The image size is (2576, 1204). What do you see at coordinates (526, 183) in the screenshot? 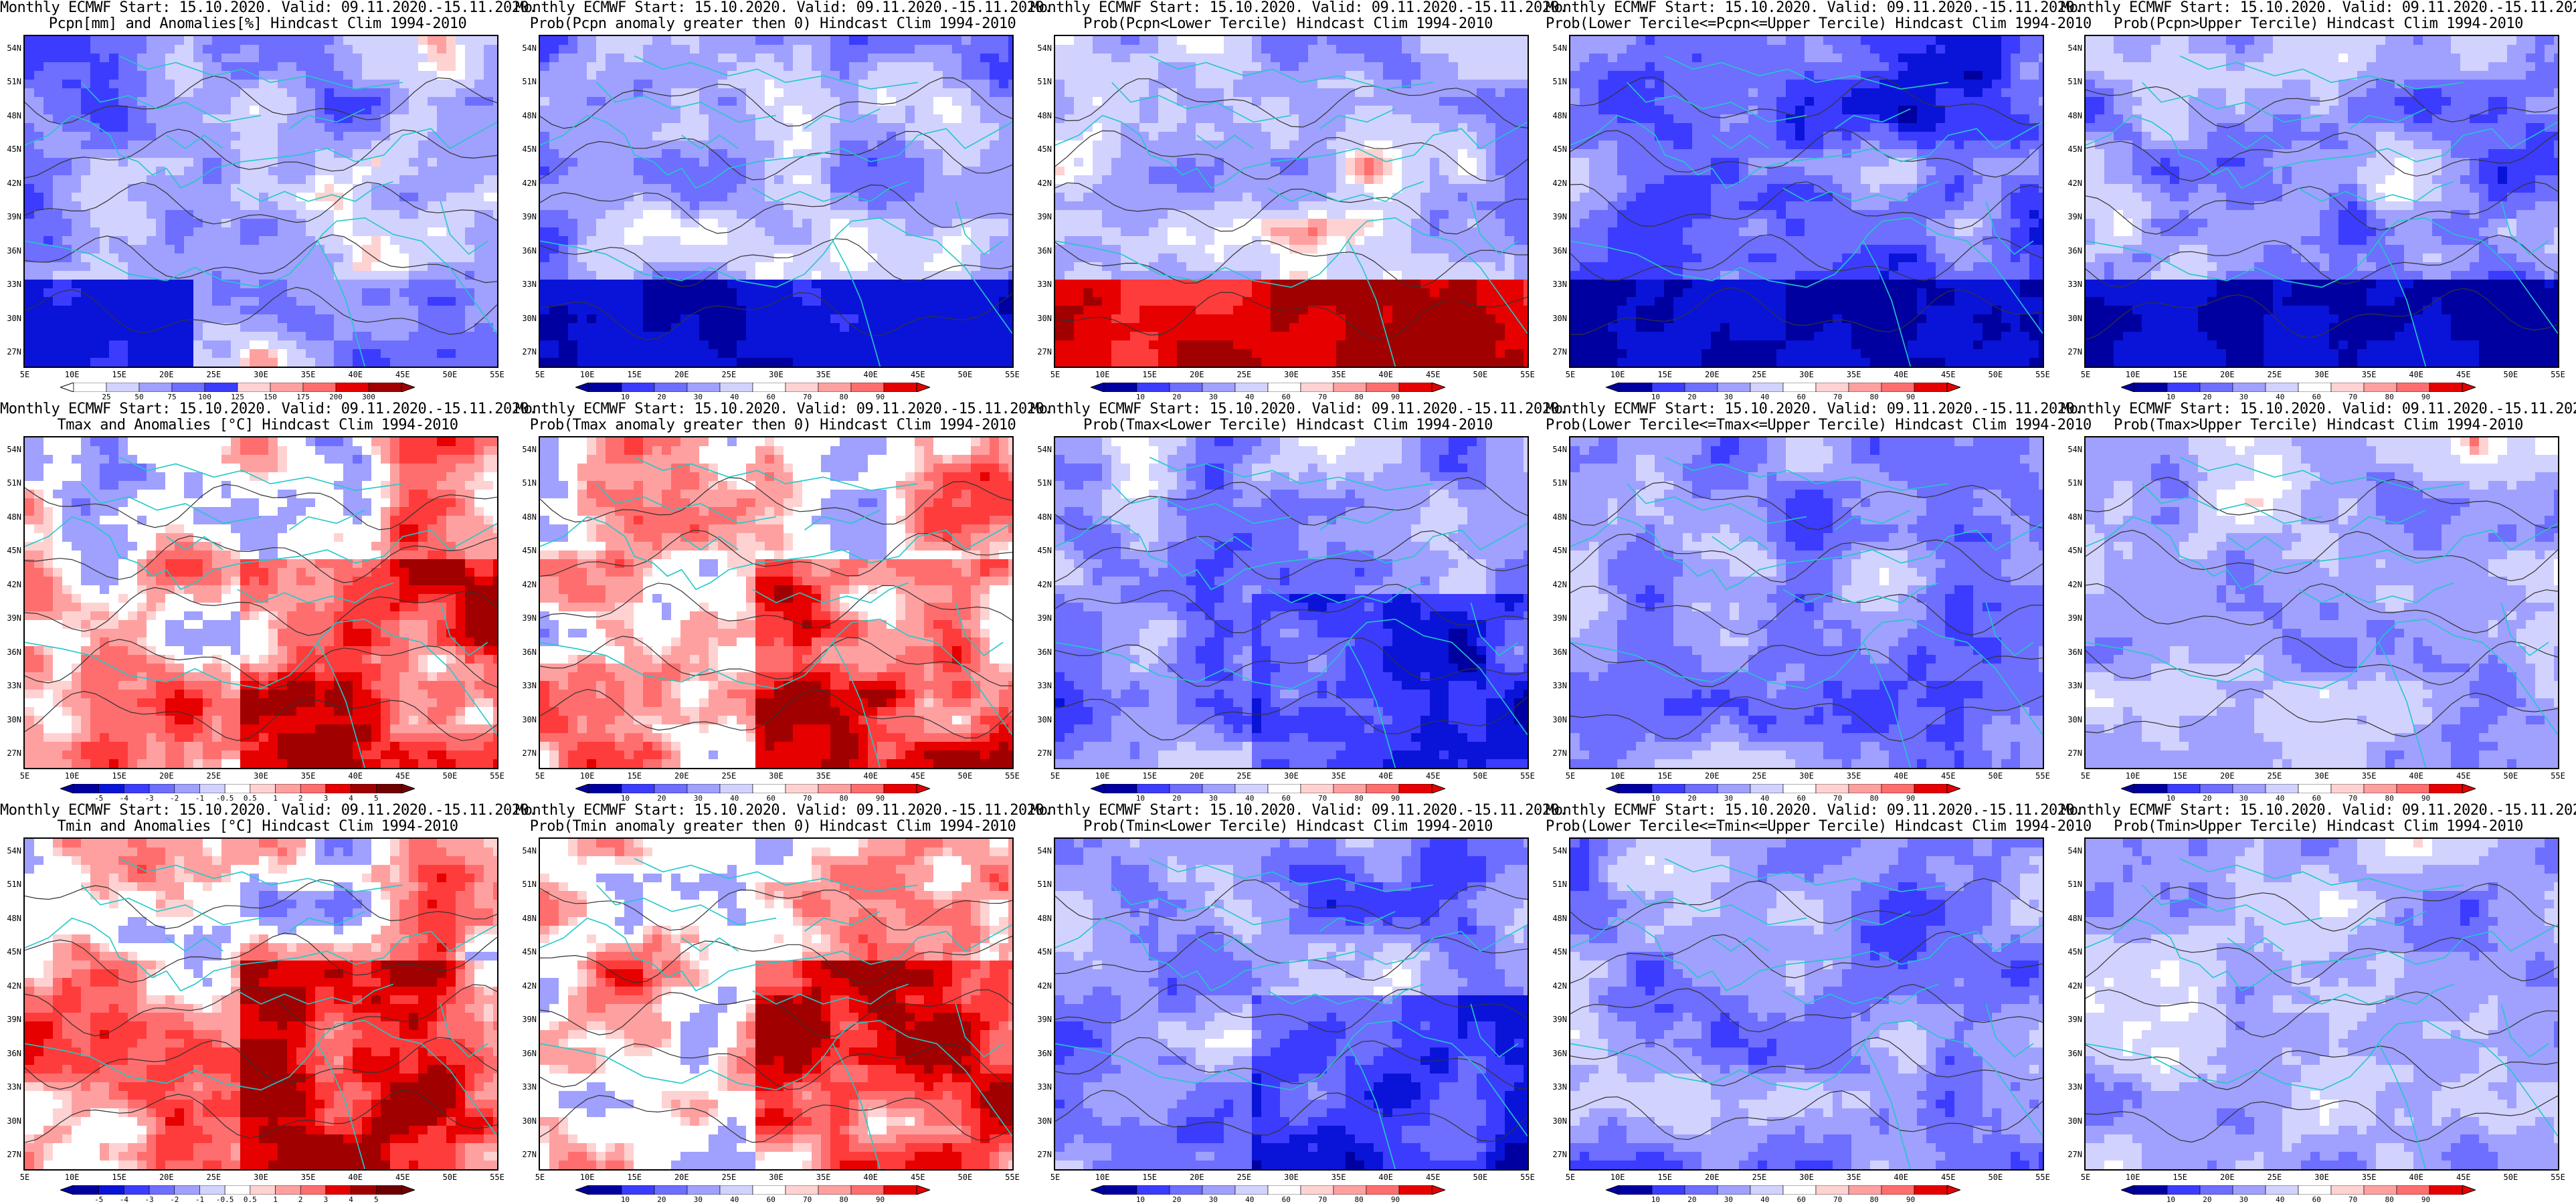
I see `latitude-label: 42N` at bounding box center [526, 183].